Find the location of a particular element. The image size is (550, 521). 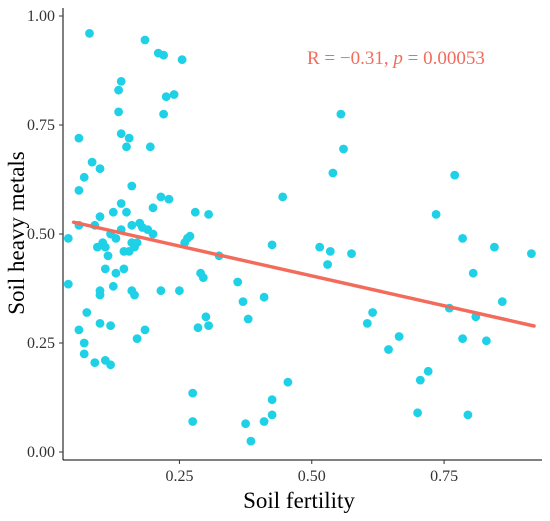

annotation-prefix: R = is located at coordinates (323, 58).